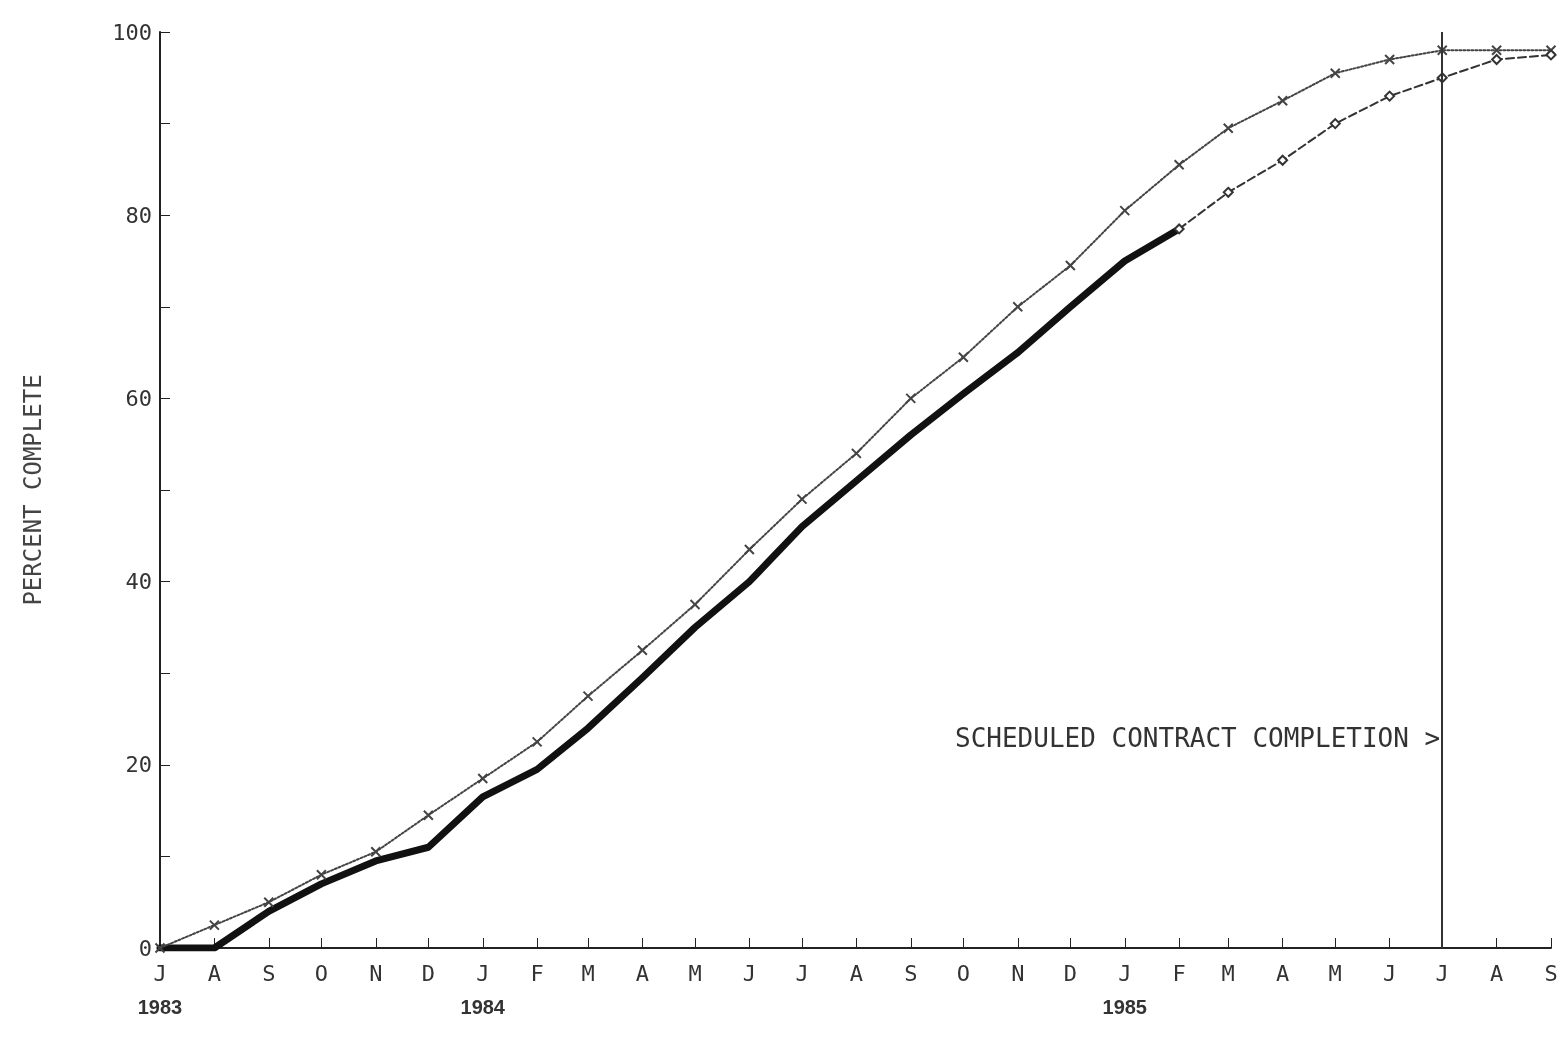 The width and height of the screenshot is (1565, 1043). I want to click on y-tick-label: 60, so click(138, 398).